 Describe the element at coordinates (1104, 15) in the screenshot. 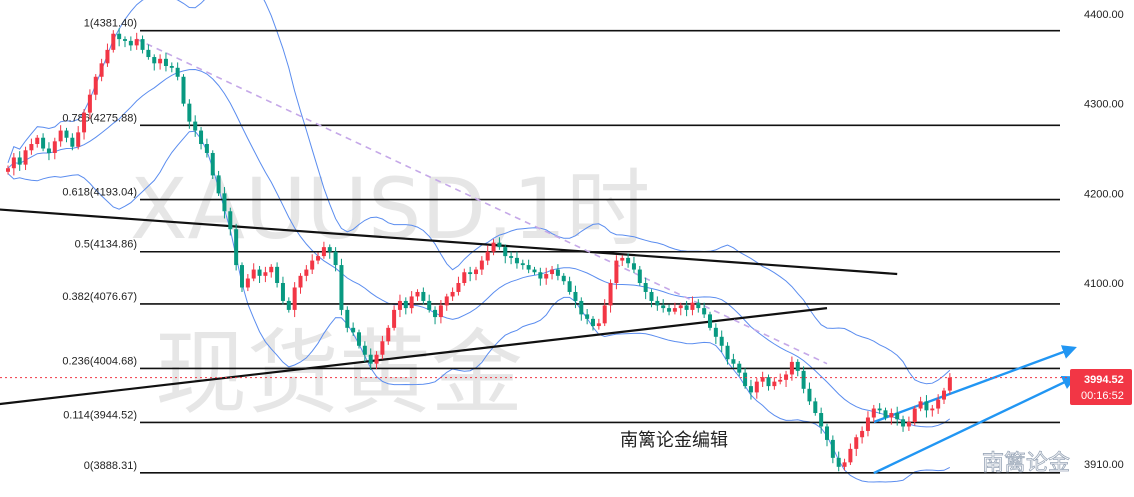

I see `price-axis-tick-label: 4400.00` at that location.